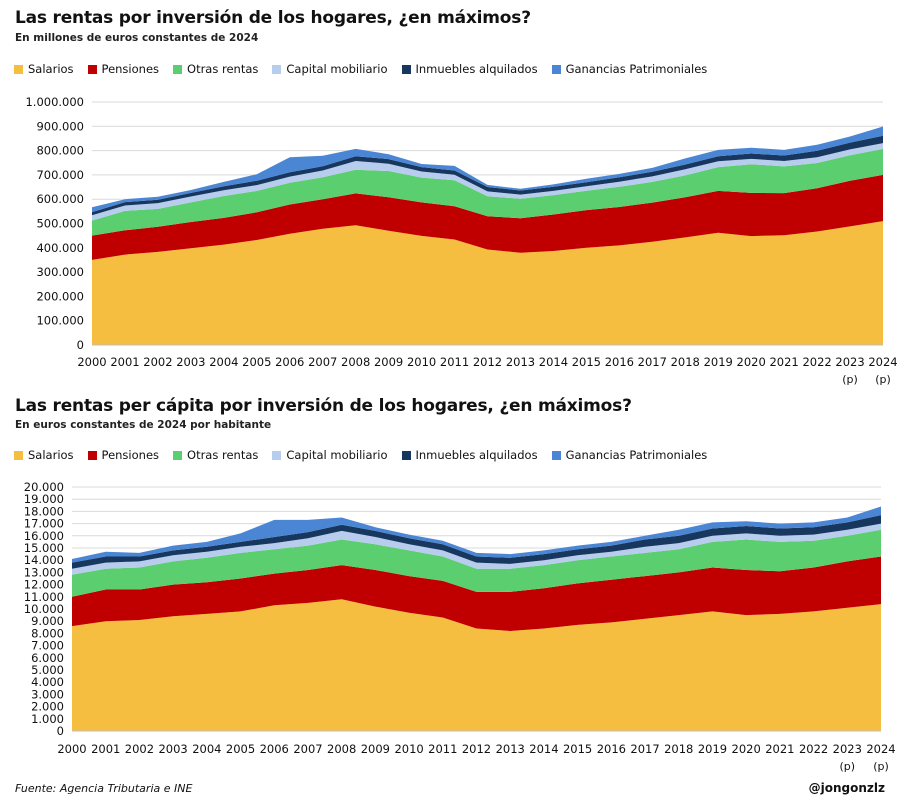 Image resolution: width=915 pixels, height=807 pixels. I want to click on chart-1-subtitle: En millones de euros constantes de 2024, so click(137, 38).